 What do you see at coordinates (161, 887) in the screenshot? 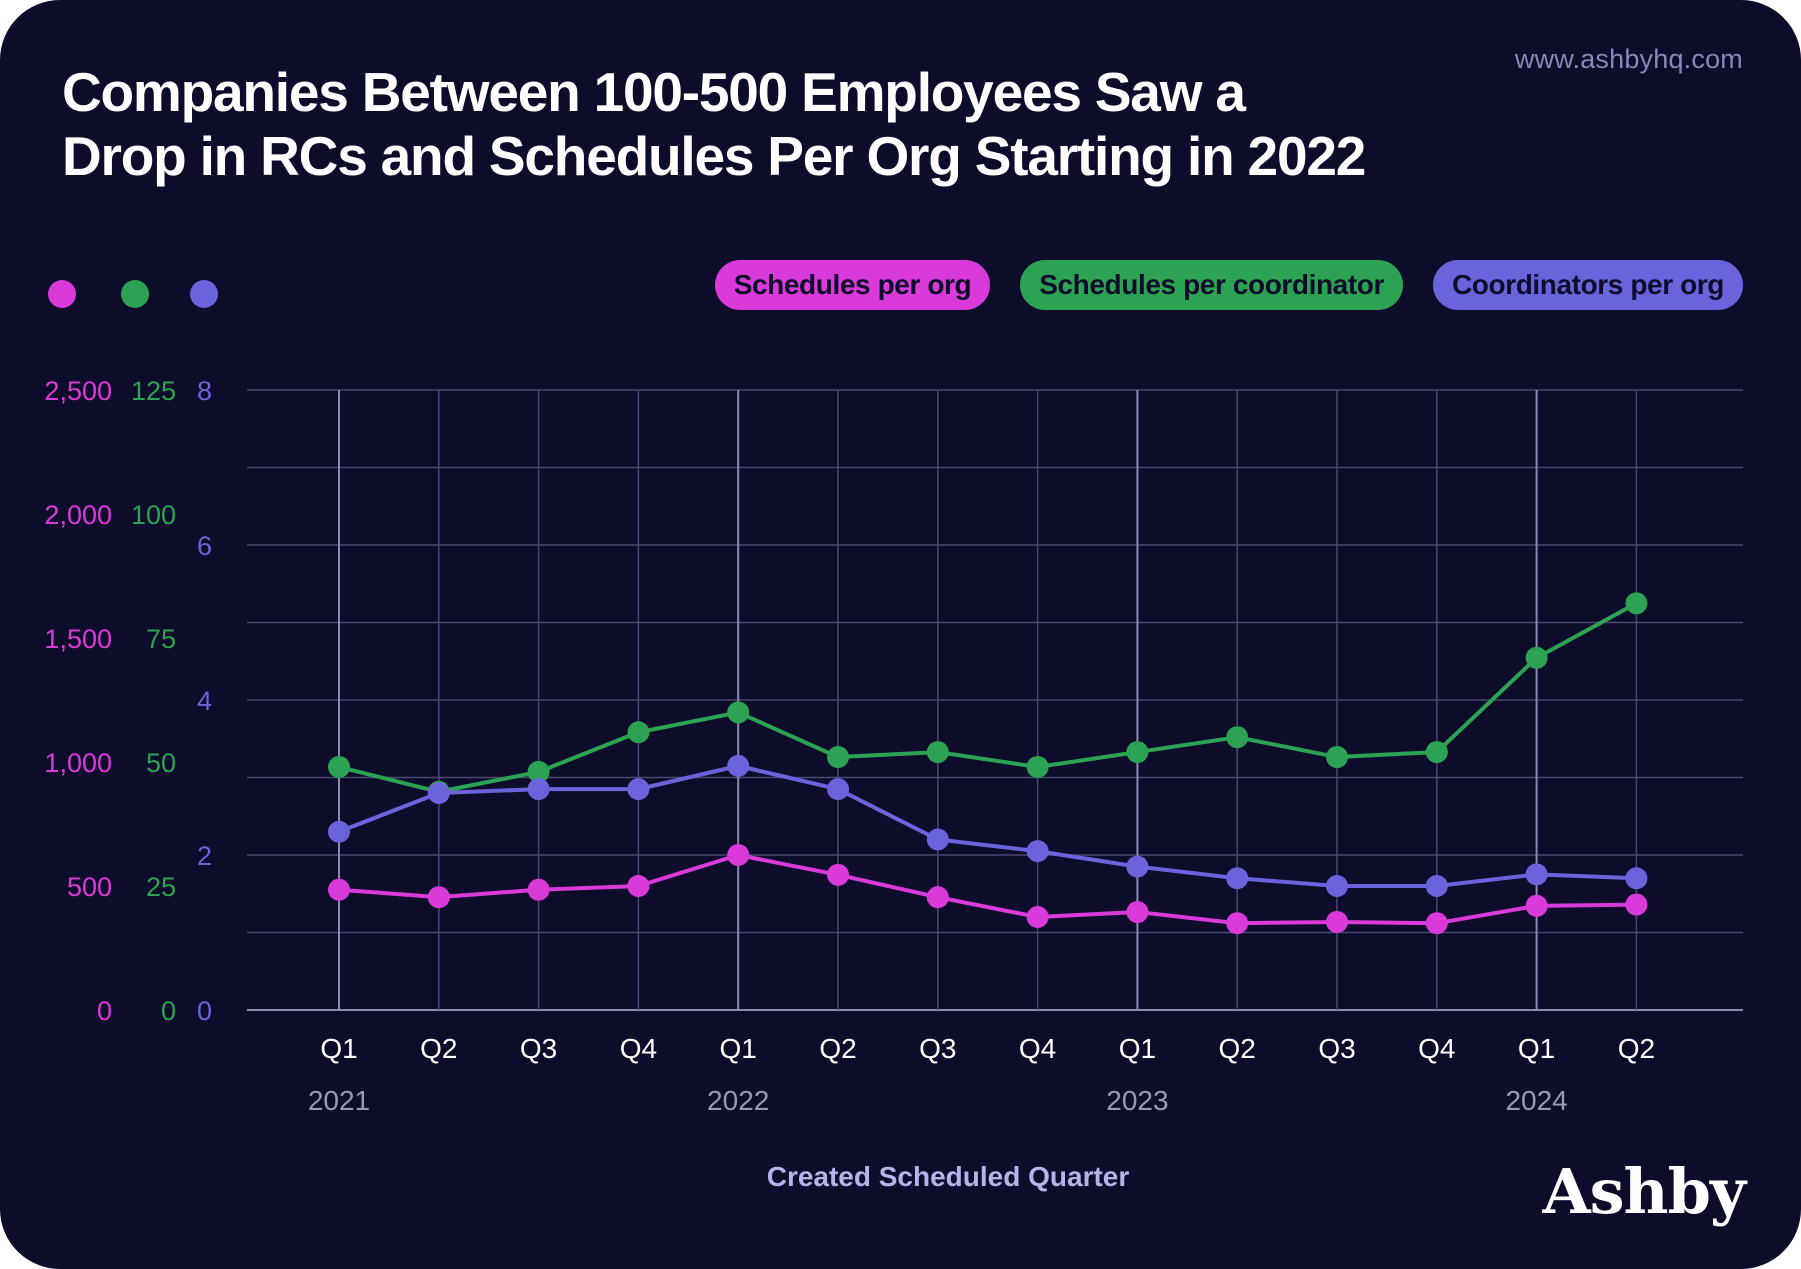
I see `y-tick-label-axis-2: 25` at bounding box center [161, 887].